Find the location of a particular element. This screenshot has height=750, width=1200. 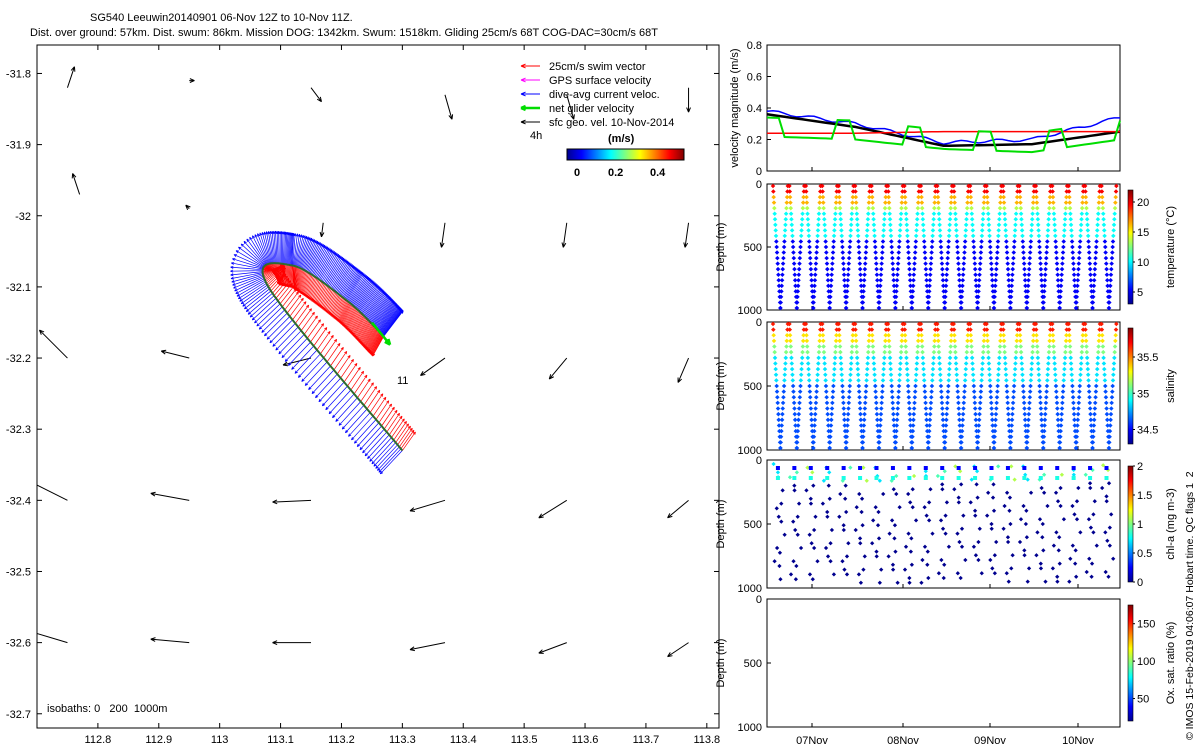

depth-y-label: Depth (m) is located at coordinates (721, 524).